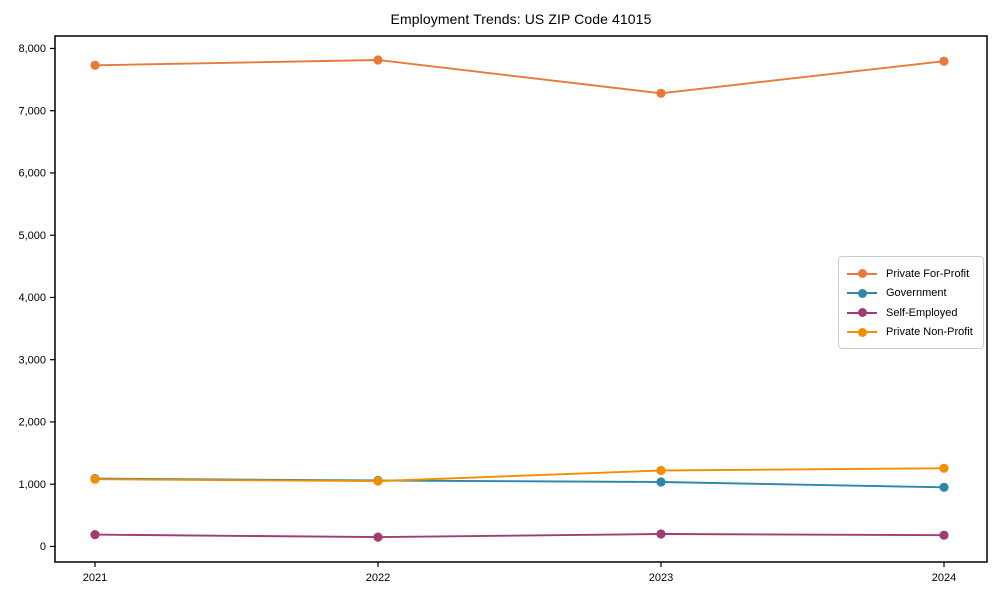  Describe the element at coordinates (661, 93) in the screenshot. I see `data-point-private-for-profit-2023` at that location.